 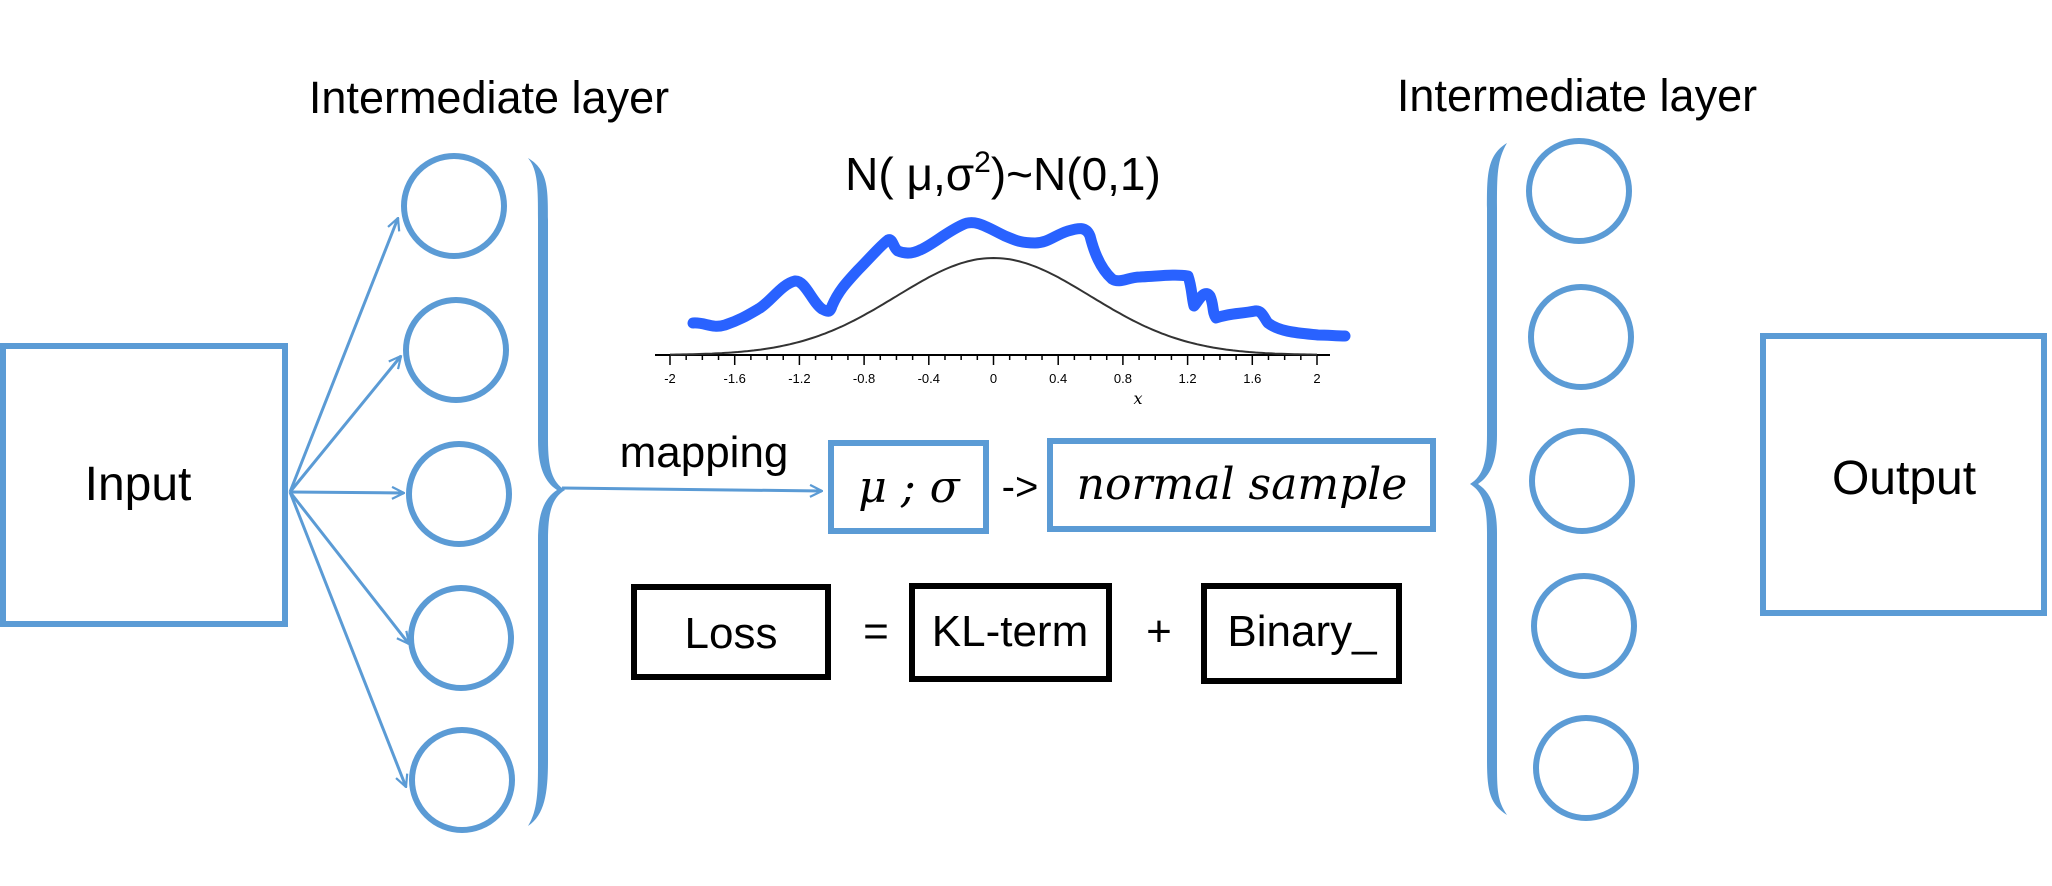 What do you see at coordinates (691, 489) in the screenshot?
I see `mapping-arrow` at bounding box center [691, 489].